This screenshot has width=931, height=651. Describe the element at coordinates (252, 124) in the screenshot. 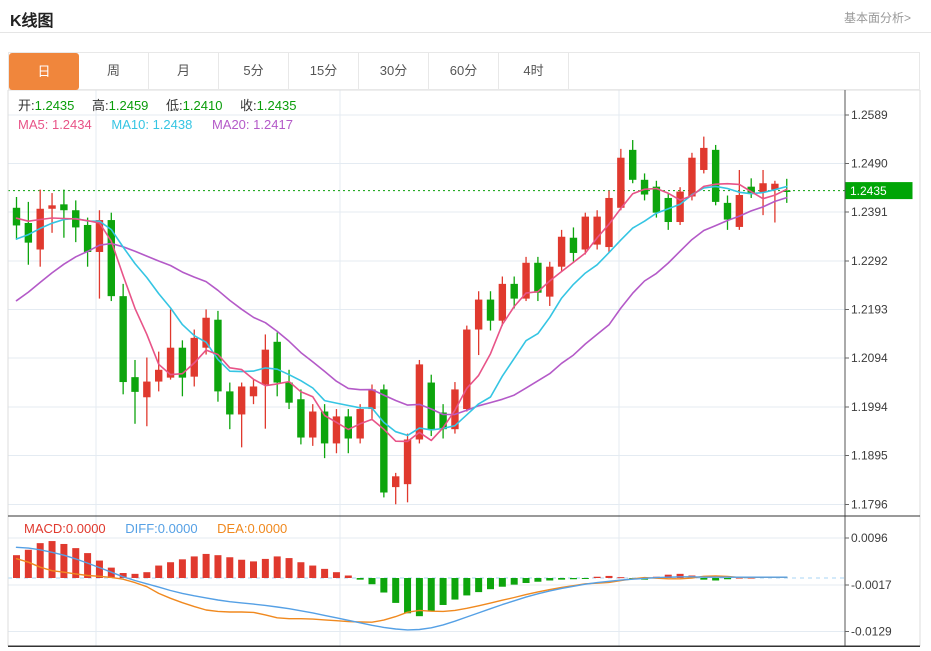

I see `ma20-value: MA20: 1.2417` at that location.